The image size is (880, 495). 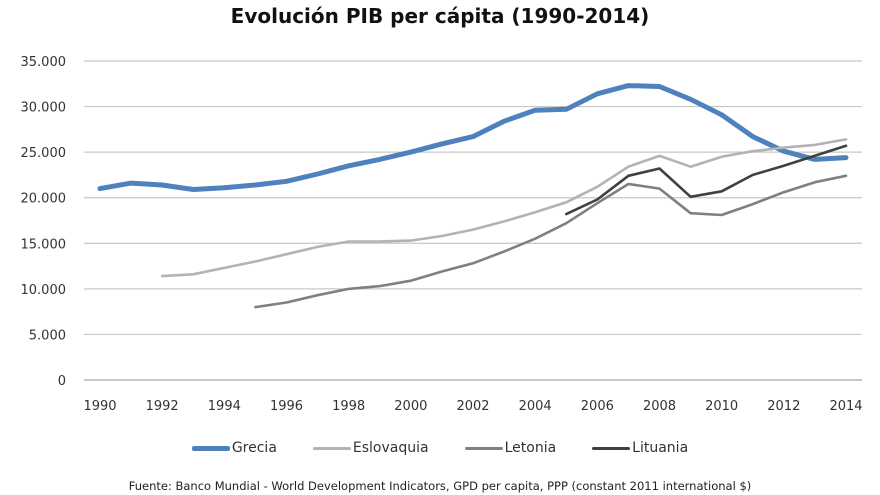 I want to click on x-tick-label: 2008, so click(x=659, y=406).